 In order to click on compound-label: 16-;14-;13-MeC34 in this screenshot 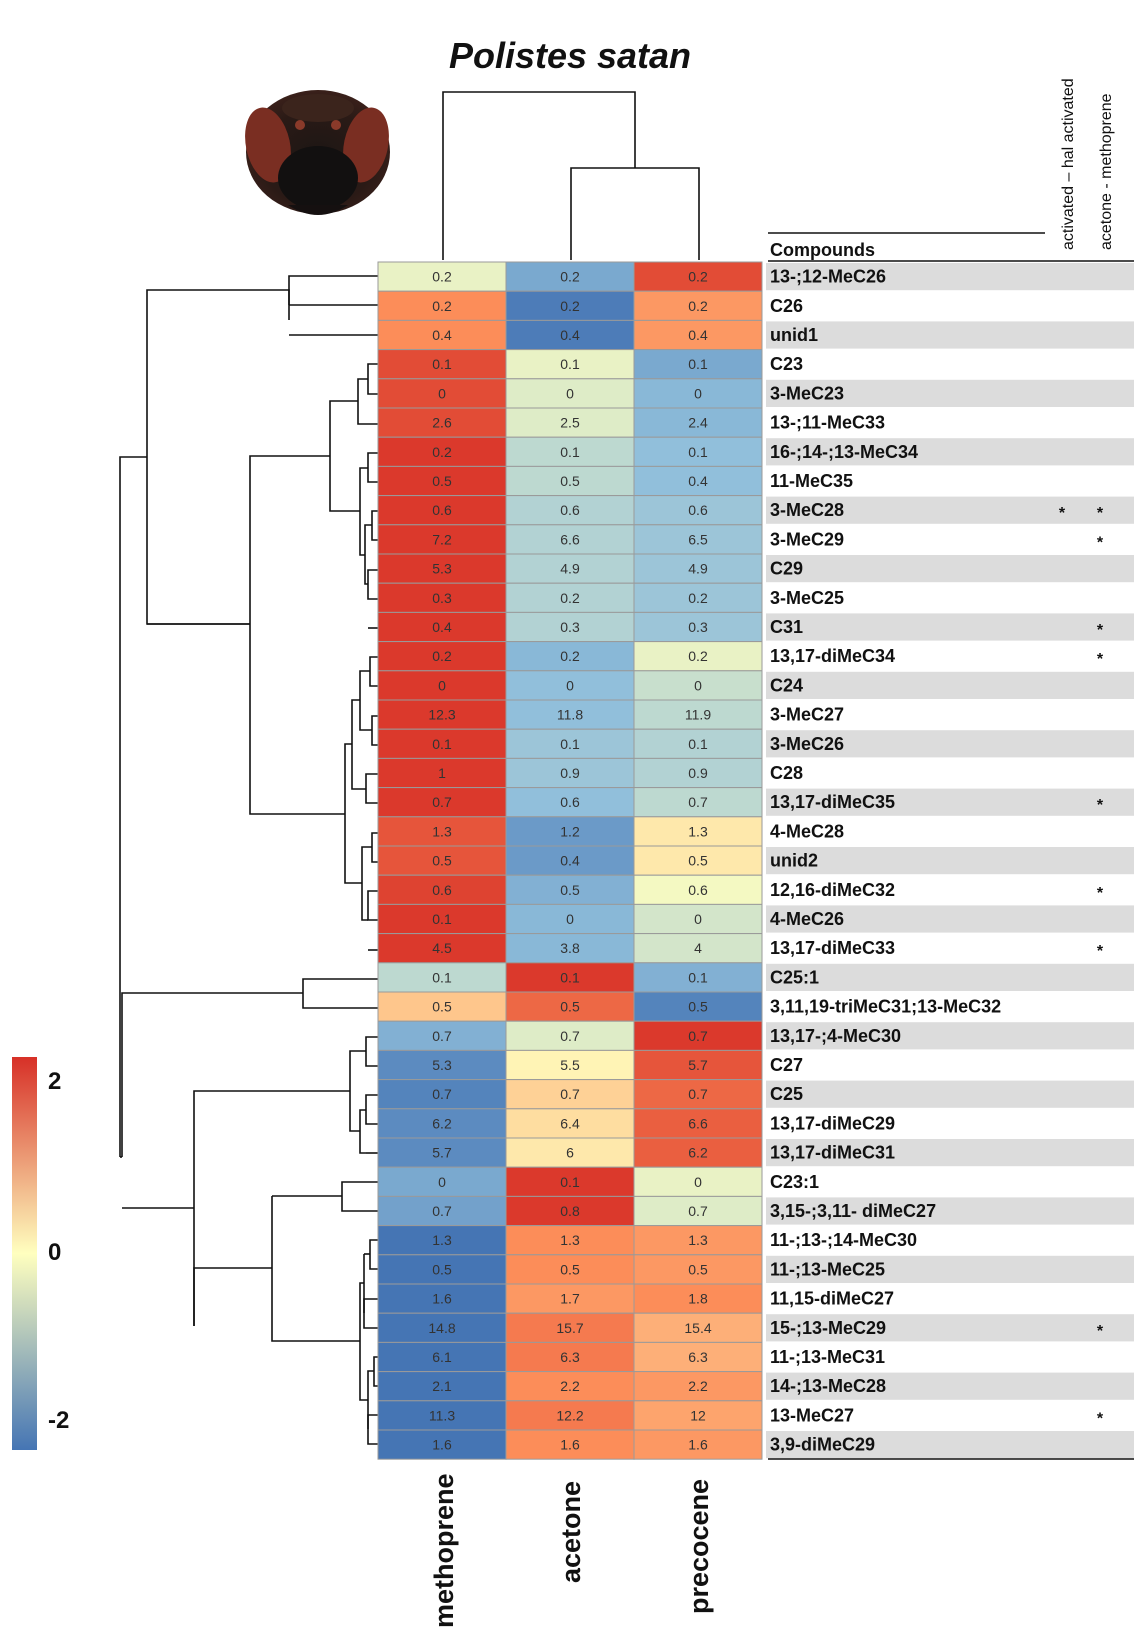, I will do `click(844, 452)`.